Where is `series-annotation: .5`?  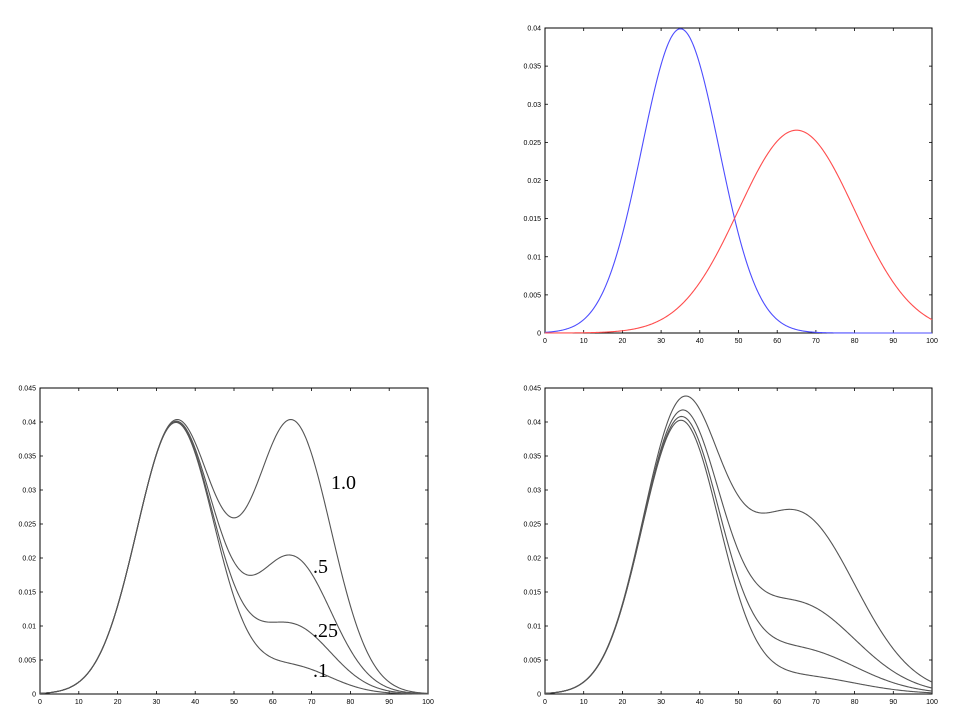 series-annotation: .5 is located at coordinates (320, 567).